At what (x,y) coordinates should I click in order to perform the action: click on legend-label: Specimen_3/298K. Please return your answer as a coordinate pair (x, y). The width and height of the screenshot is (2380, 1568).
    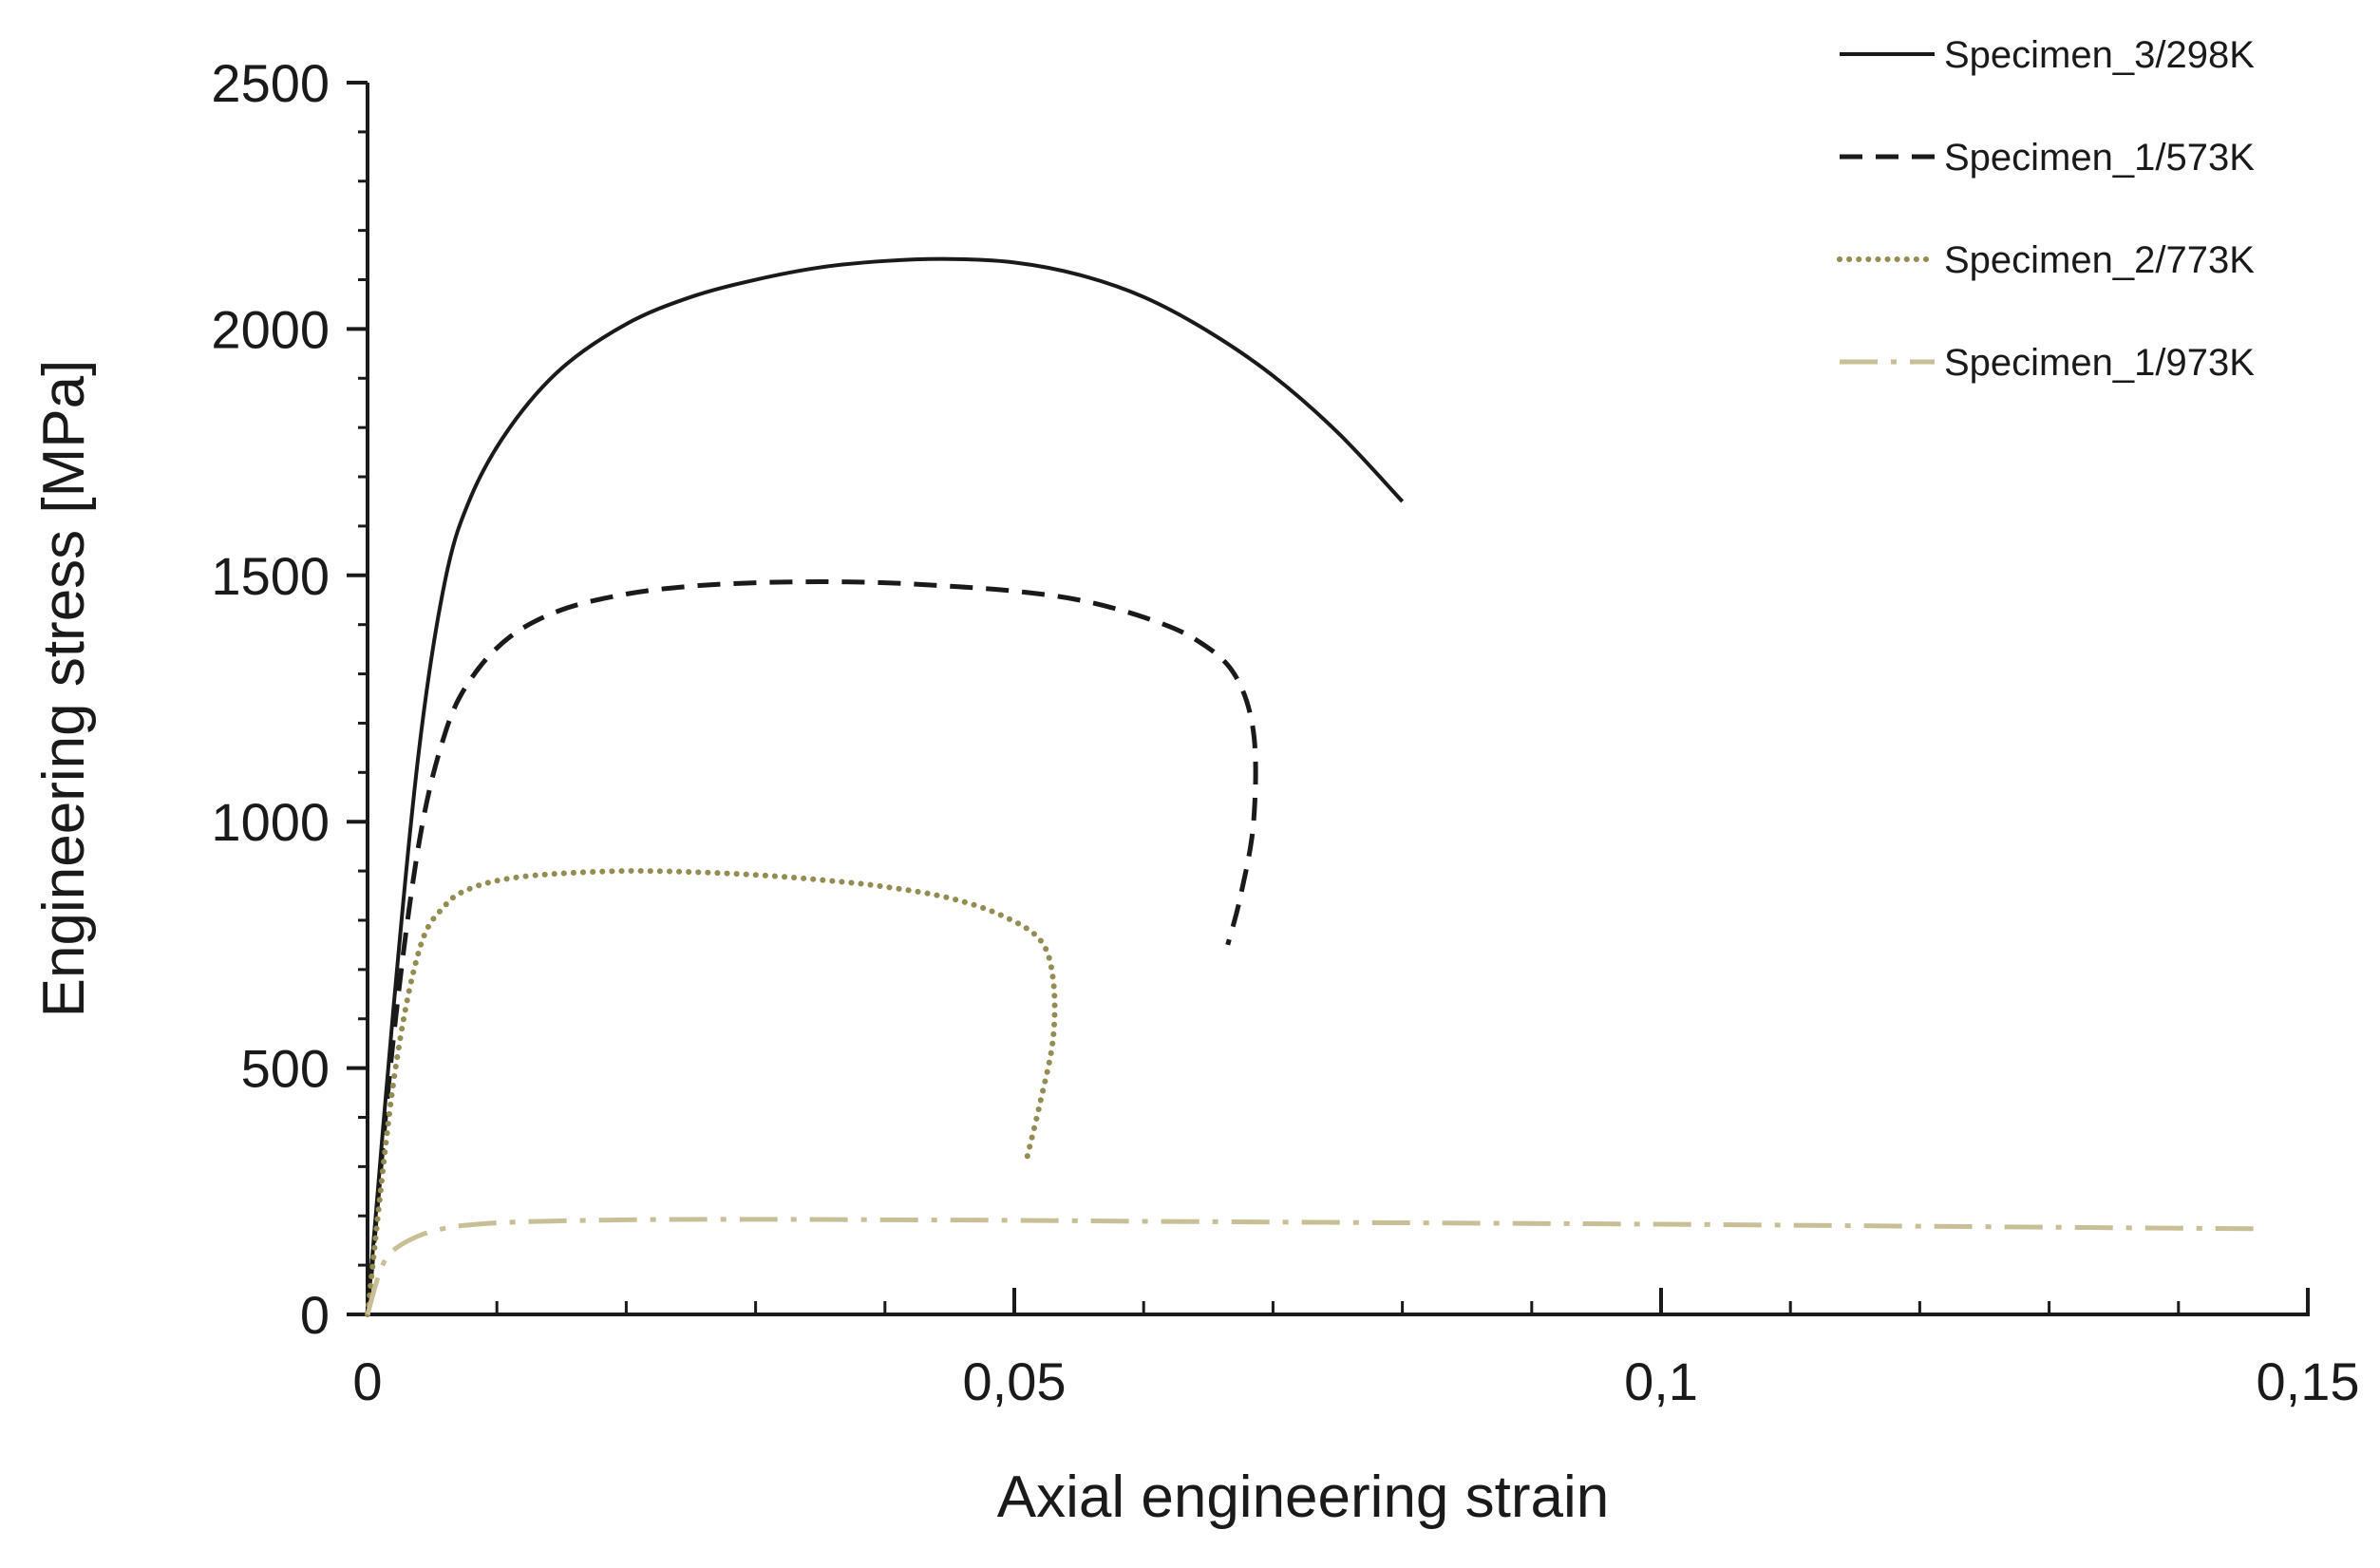
    Looking at the image, I should click on (2099, 55).